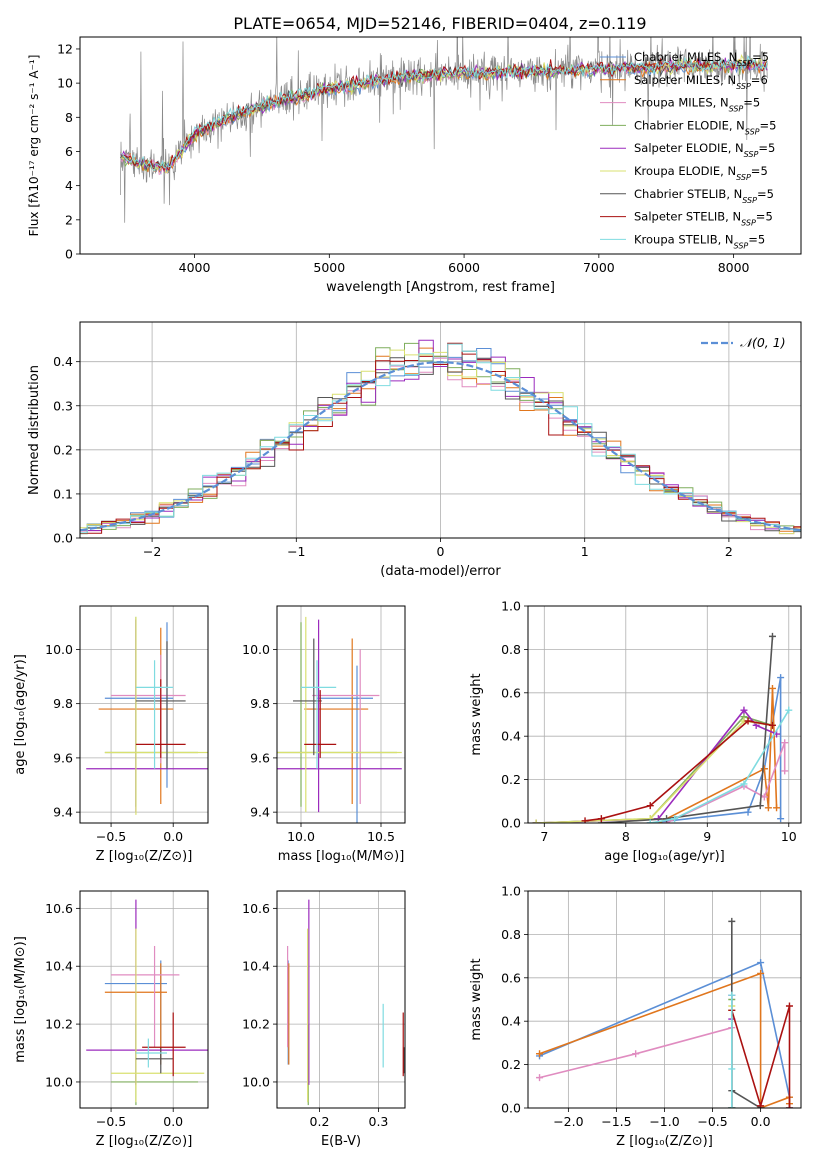  What do you see at coordinates (763, 342) in the screenshot?
I see `legend-entry: 𝒩(0, 1)` at bounding box center [763, 342].